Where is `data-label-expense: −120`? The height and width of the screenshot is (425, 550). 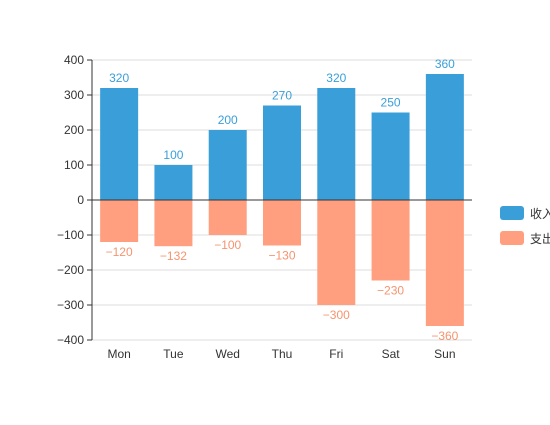
data-label-expense: −120 is located at coordinates (119, 252).